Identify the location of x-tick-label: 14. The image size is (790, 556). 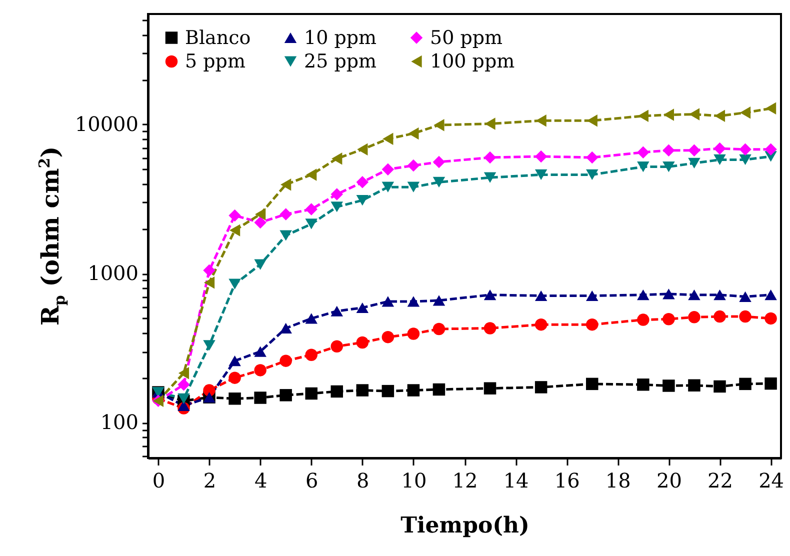
(516, 480).